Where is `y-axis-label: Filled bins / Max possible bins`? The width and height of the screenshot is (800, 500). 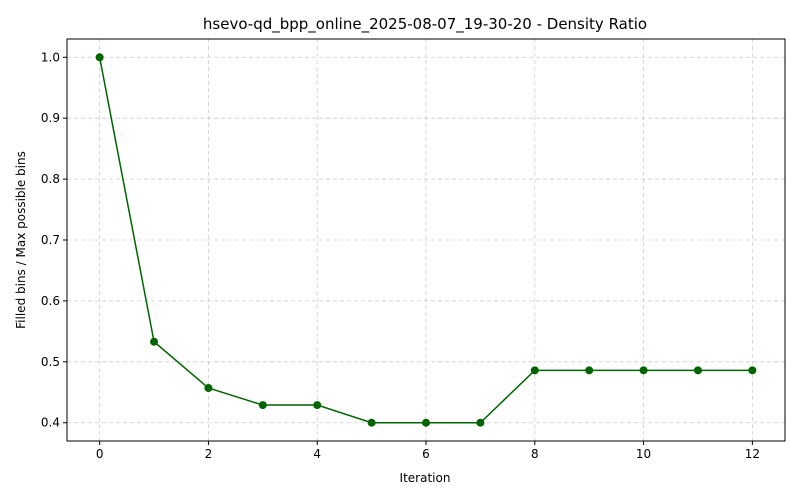 y-axis-label: Filled bins / Max possible bins is located at coordinates (21, 240).